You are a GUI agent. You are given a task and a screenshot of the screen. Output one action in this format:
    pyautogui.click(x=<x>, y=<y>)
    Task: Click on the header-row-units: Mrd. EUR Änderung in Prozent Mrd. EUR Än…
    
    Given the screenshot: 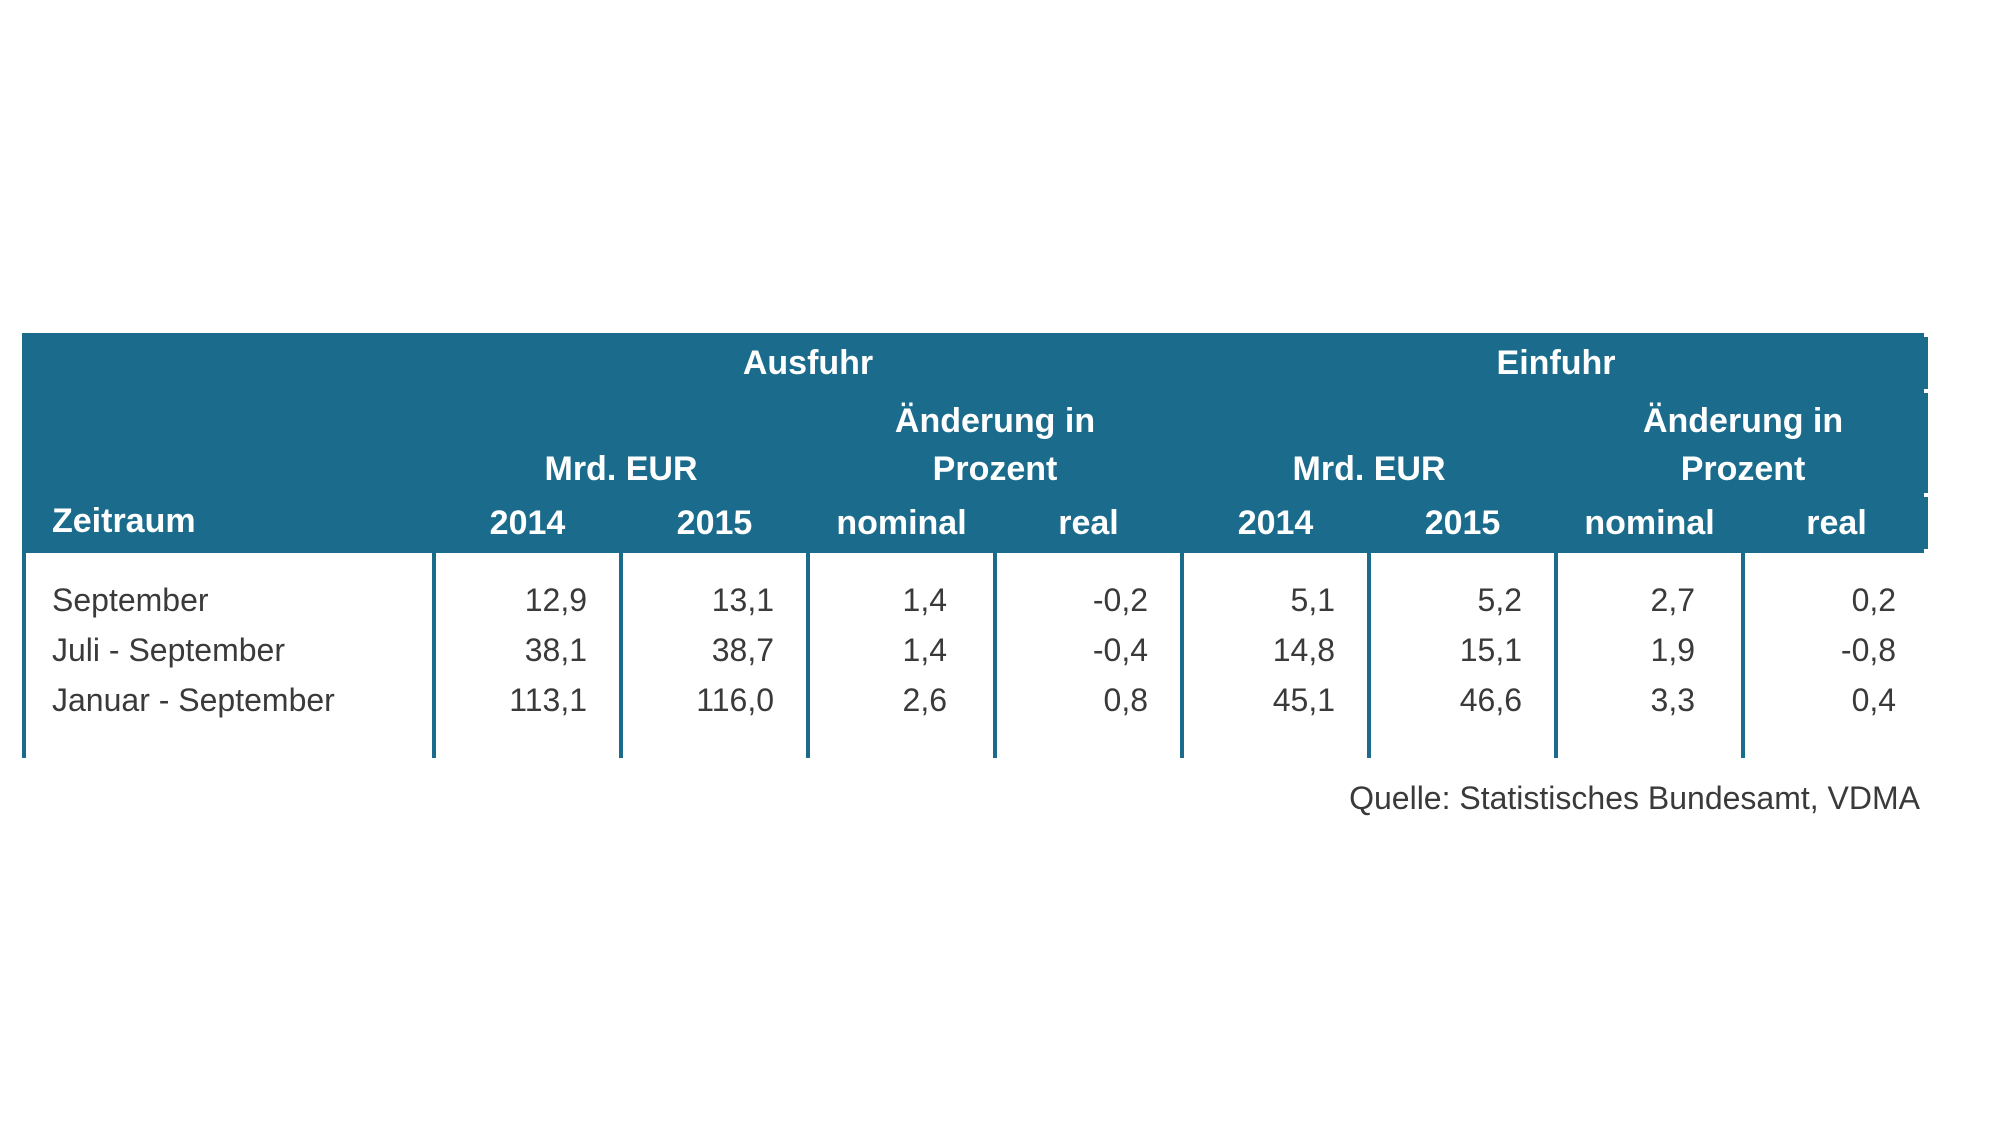 What is the action you would take?
    pyautogui.click(x=977, y=443)
    